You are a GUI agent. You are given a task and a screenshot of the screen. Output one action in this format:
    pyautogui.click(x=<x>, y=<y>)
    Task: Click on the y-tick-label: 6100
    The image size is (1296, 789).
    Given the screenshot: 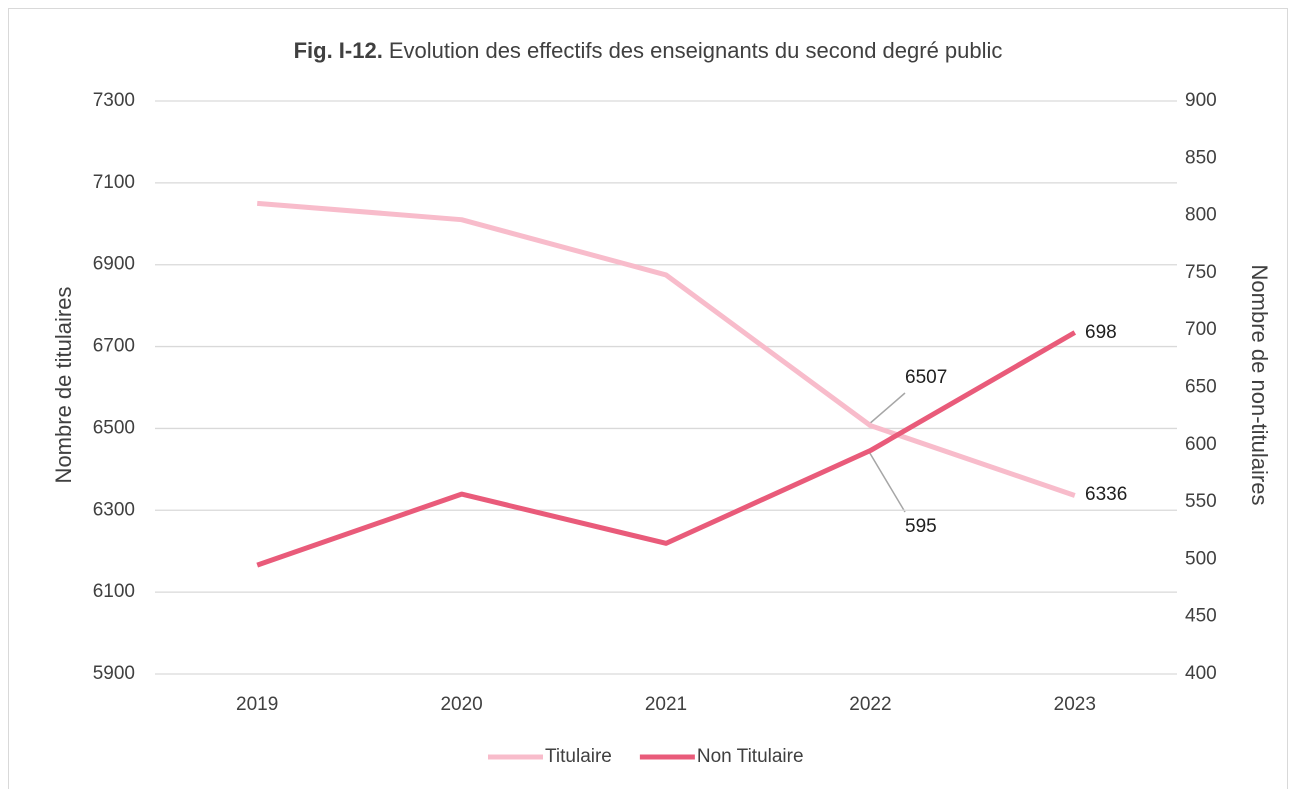 What is the action you would take?
    pyautogui.click(x=114, y=591)
    